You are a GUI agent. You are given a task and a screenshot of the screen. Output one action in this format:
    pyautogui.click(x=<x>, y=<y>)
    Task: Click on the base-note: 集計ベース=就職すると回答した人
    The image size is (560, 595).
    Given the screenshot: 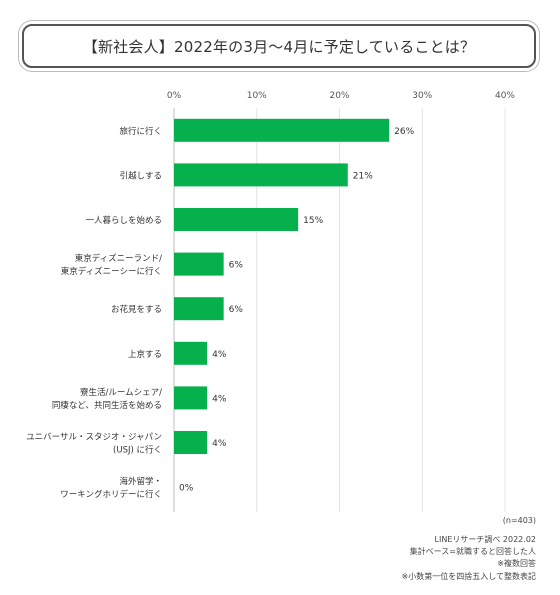 What is the action you would take?
    pyautogui.click(x=472, y=551)
    